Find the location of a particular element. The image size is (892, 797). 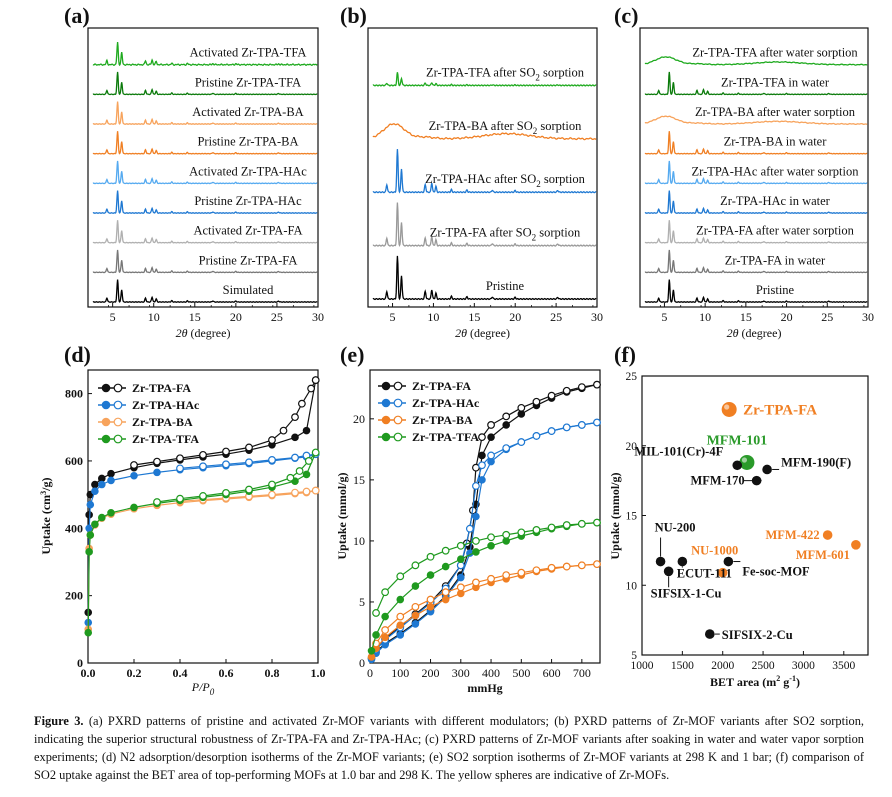

c-panel-label: (c) is located at coordinates (626, 15).